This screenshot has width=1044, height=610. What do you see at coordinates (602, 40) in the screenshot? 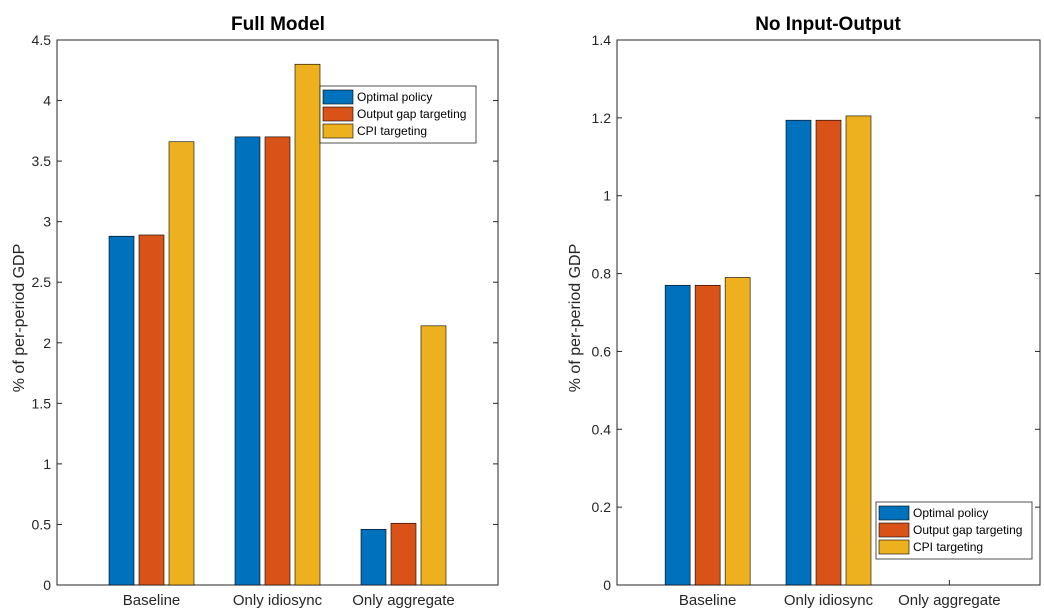
I see `y-tick-label: 1.4` at bounding box center [602, 40].